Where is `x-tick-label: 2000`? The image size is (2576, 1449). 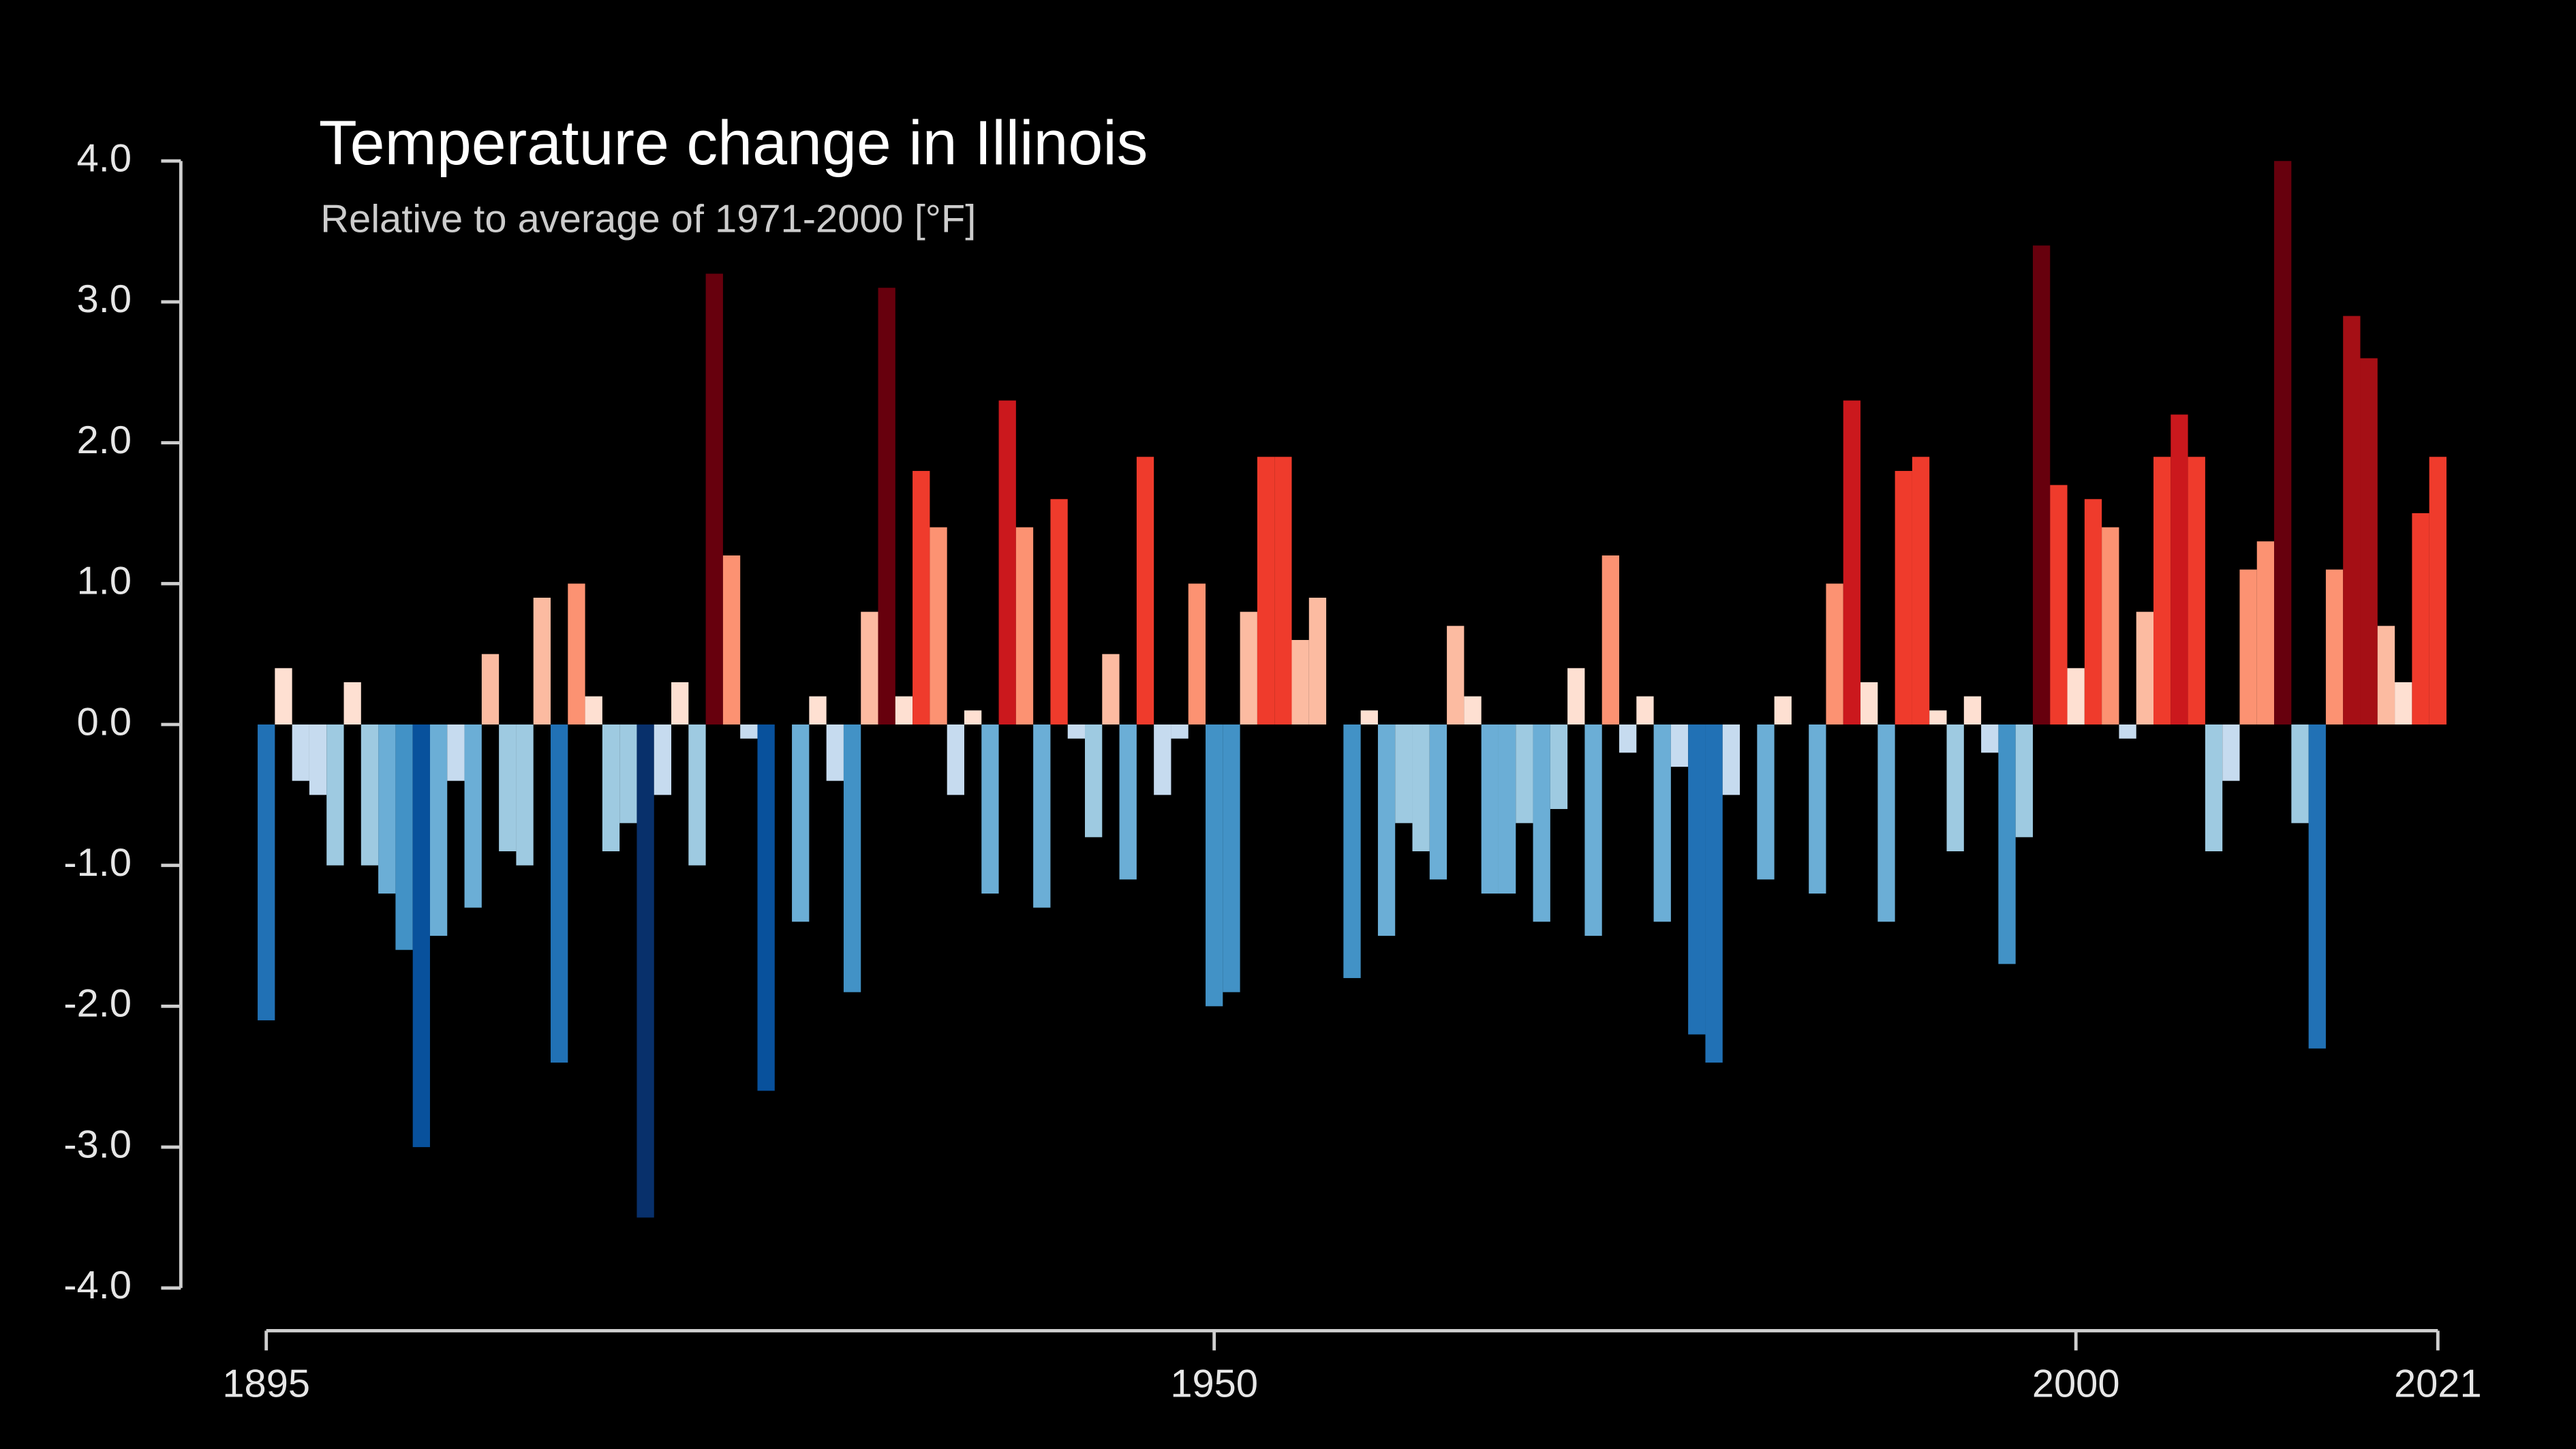
x-tick-label: 2000 is located at coordinates (2076, 1384).